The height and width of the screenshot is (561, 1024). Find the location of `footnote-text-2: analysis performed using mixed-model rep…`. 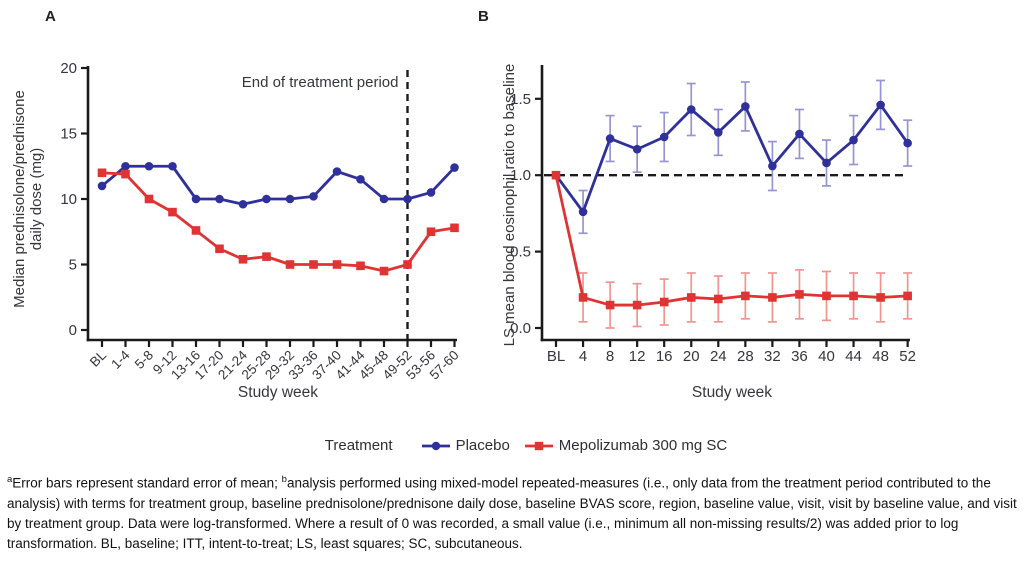

footnote-text-2: analysis performed using mixed-model rep… is located at coordinates (512, 513).